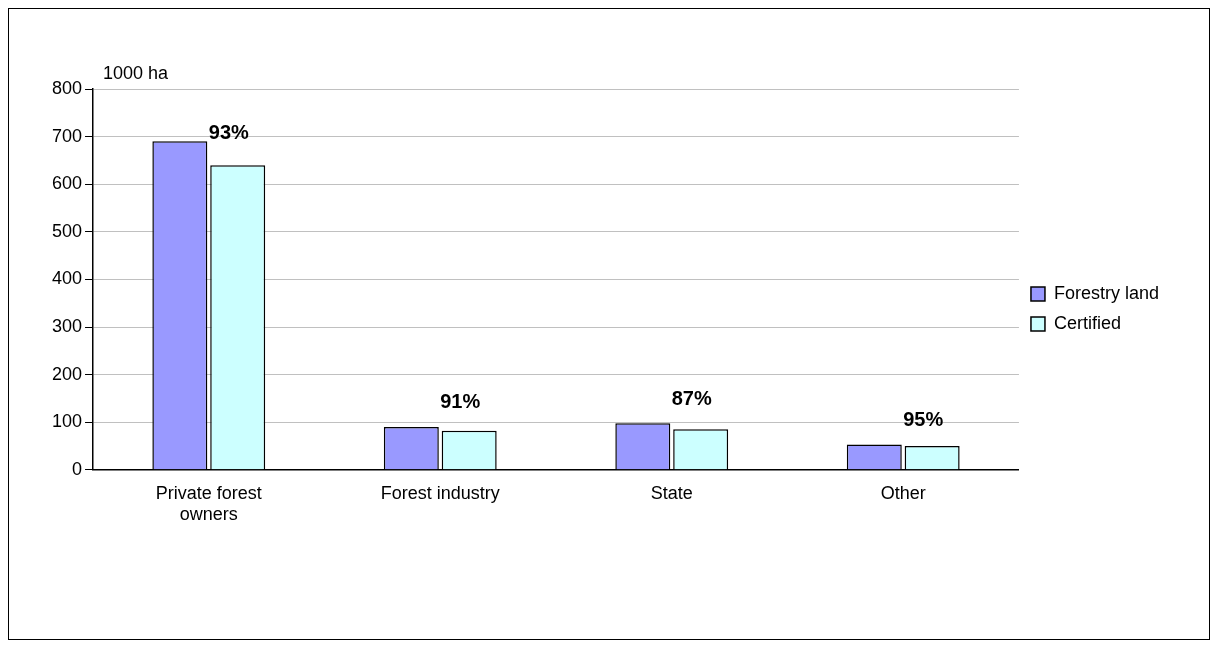 The width and height of the screenshot is (1229, 659). I want to click on y-tick-label: 200, so click(67, 373).